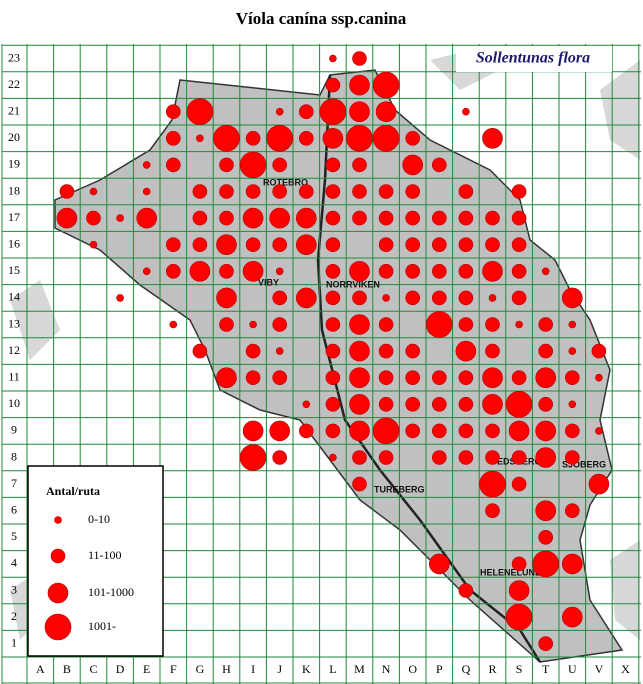 This screenshot has width=643, height=684. Describe the element at coordinates (14, 616) in the screenshot. I see `row-label: 2` at that location.